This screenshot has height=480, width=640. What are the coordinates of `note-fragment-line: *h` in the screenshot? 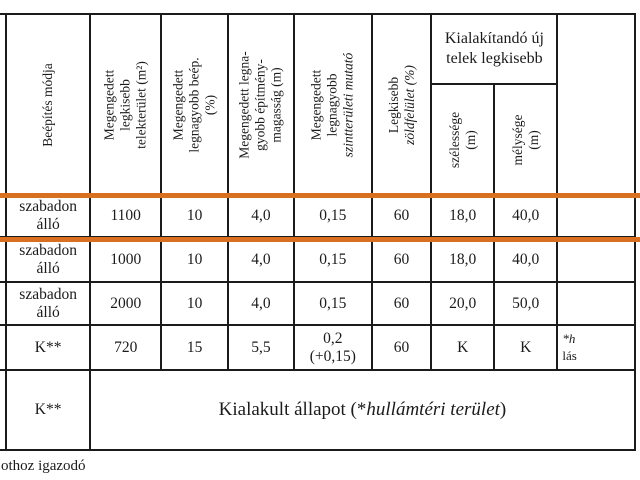 It's located at (569, 339).